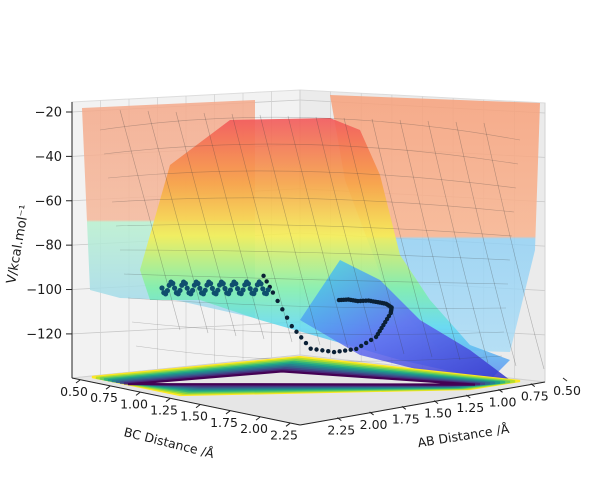 This screenshot has width=615, height=504. I want to click on x-tick-label: 1.00, so click(503, 401).